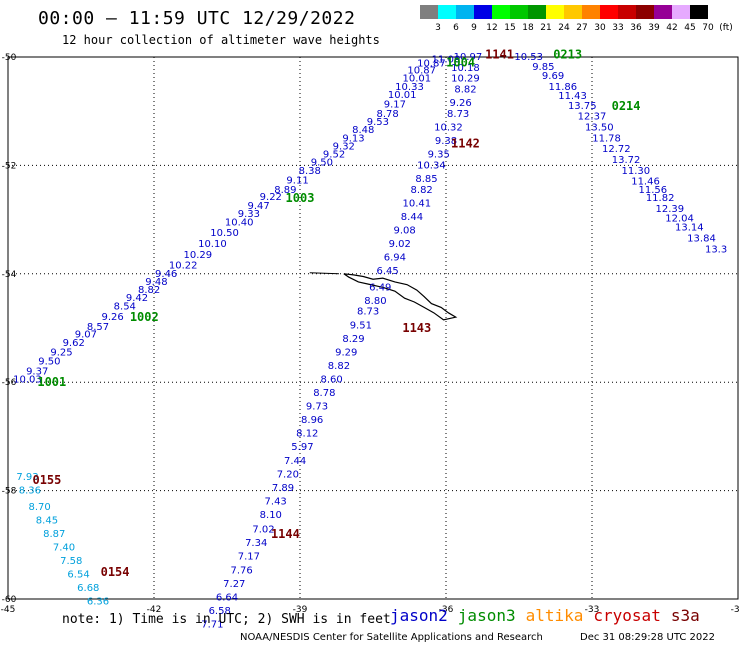 This screenshot has height=650, width=740. I want to click on swh-value-label: 7.58, so click(71, 561).